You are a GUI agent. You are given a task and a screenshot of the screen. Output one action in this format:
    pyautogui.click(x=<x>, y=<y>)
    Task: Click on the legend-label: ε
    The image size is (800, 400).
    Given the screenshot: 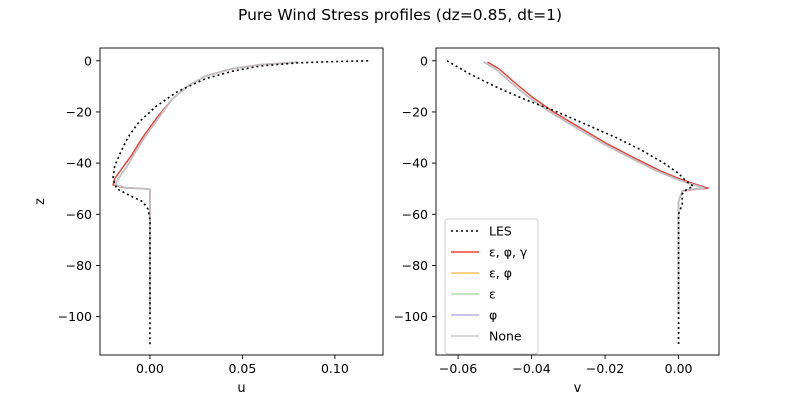 What is the action you would take?
    pyautogui.click(x=492, y=294)
    